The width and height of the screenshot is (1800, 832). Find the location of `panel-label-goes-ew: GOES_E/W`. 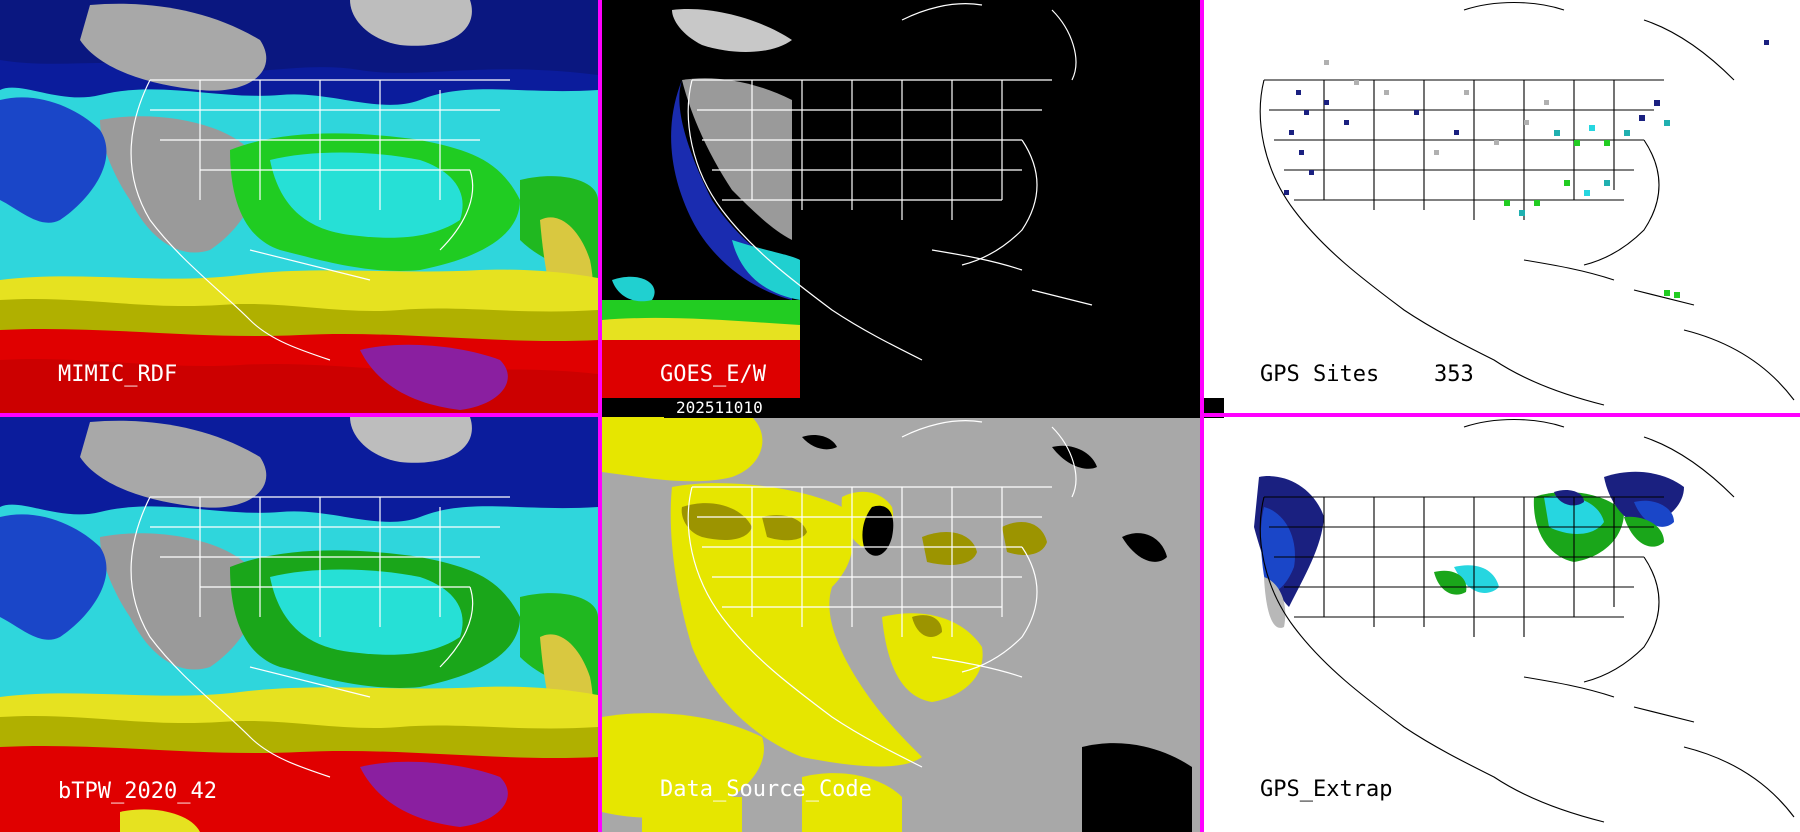

panel-label-goes-ew: GOES_E/W is located at coordinates (713, 374).